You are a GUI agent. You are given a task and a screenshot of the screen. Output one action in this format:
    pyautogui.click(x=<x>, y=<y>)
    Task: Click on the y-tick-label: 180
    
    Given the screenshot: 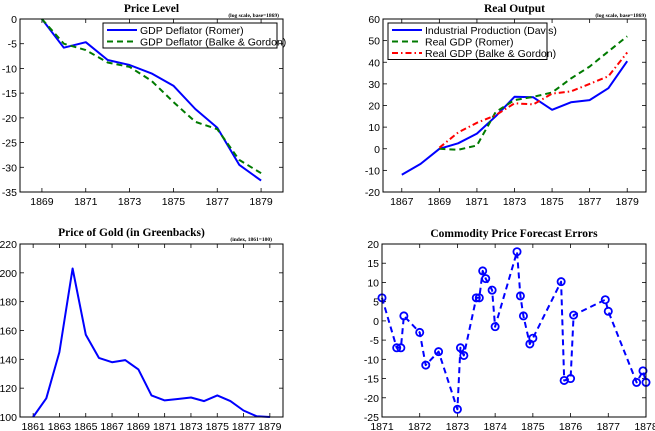 What is the action you would take?
    pyautogui.click(x=8, y=303)
    